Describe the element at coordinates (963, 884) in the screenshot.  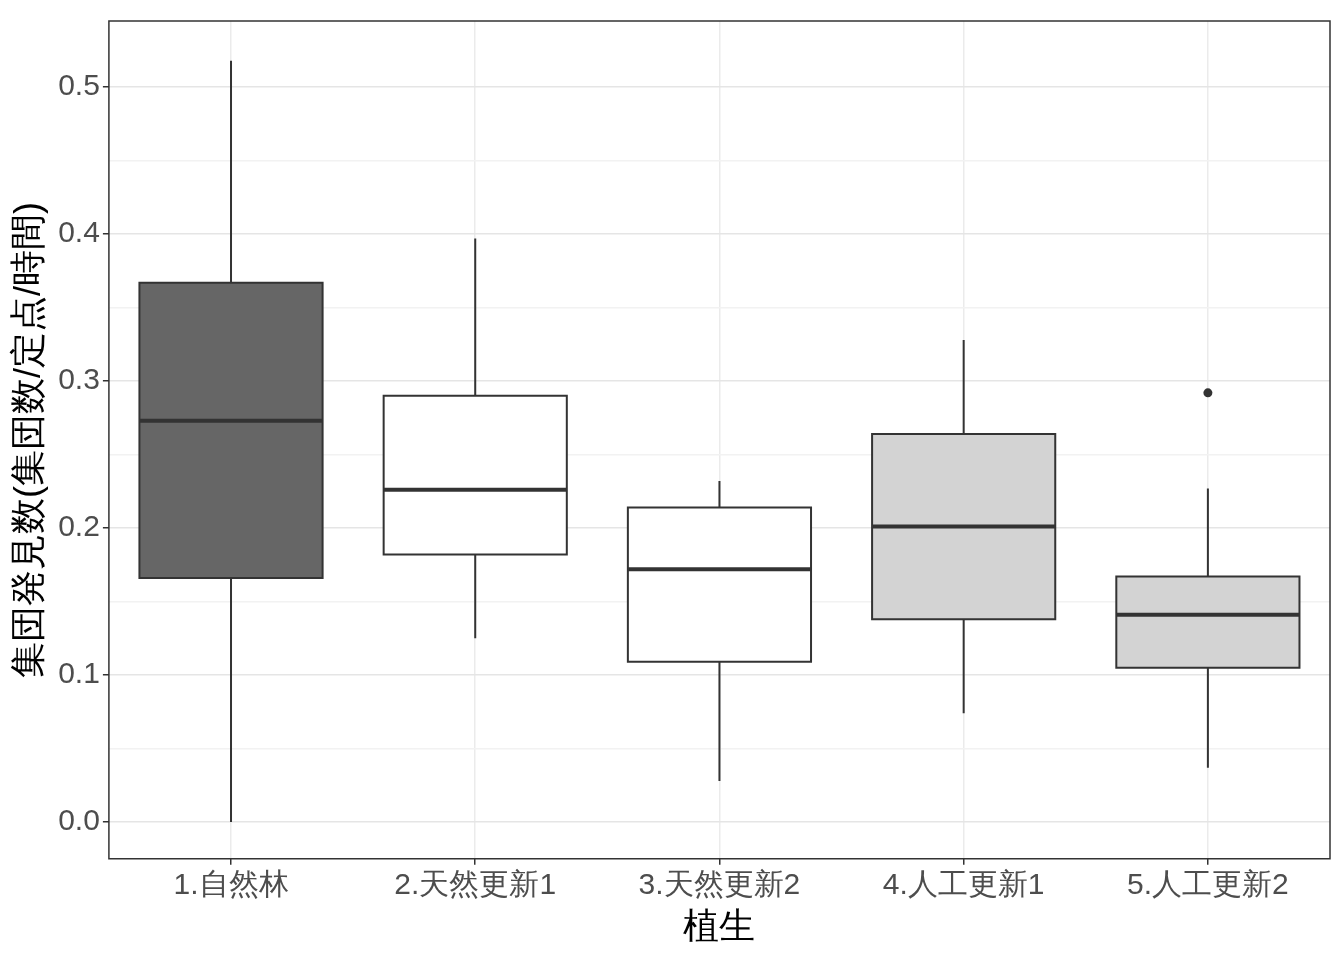
I see `x-tick-label: 4.人工更新1` at that location.